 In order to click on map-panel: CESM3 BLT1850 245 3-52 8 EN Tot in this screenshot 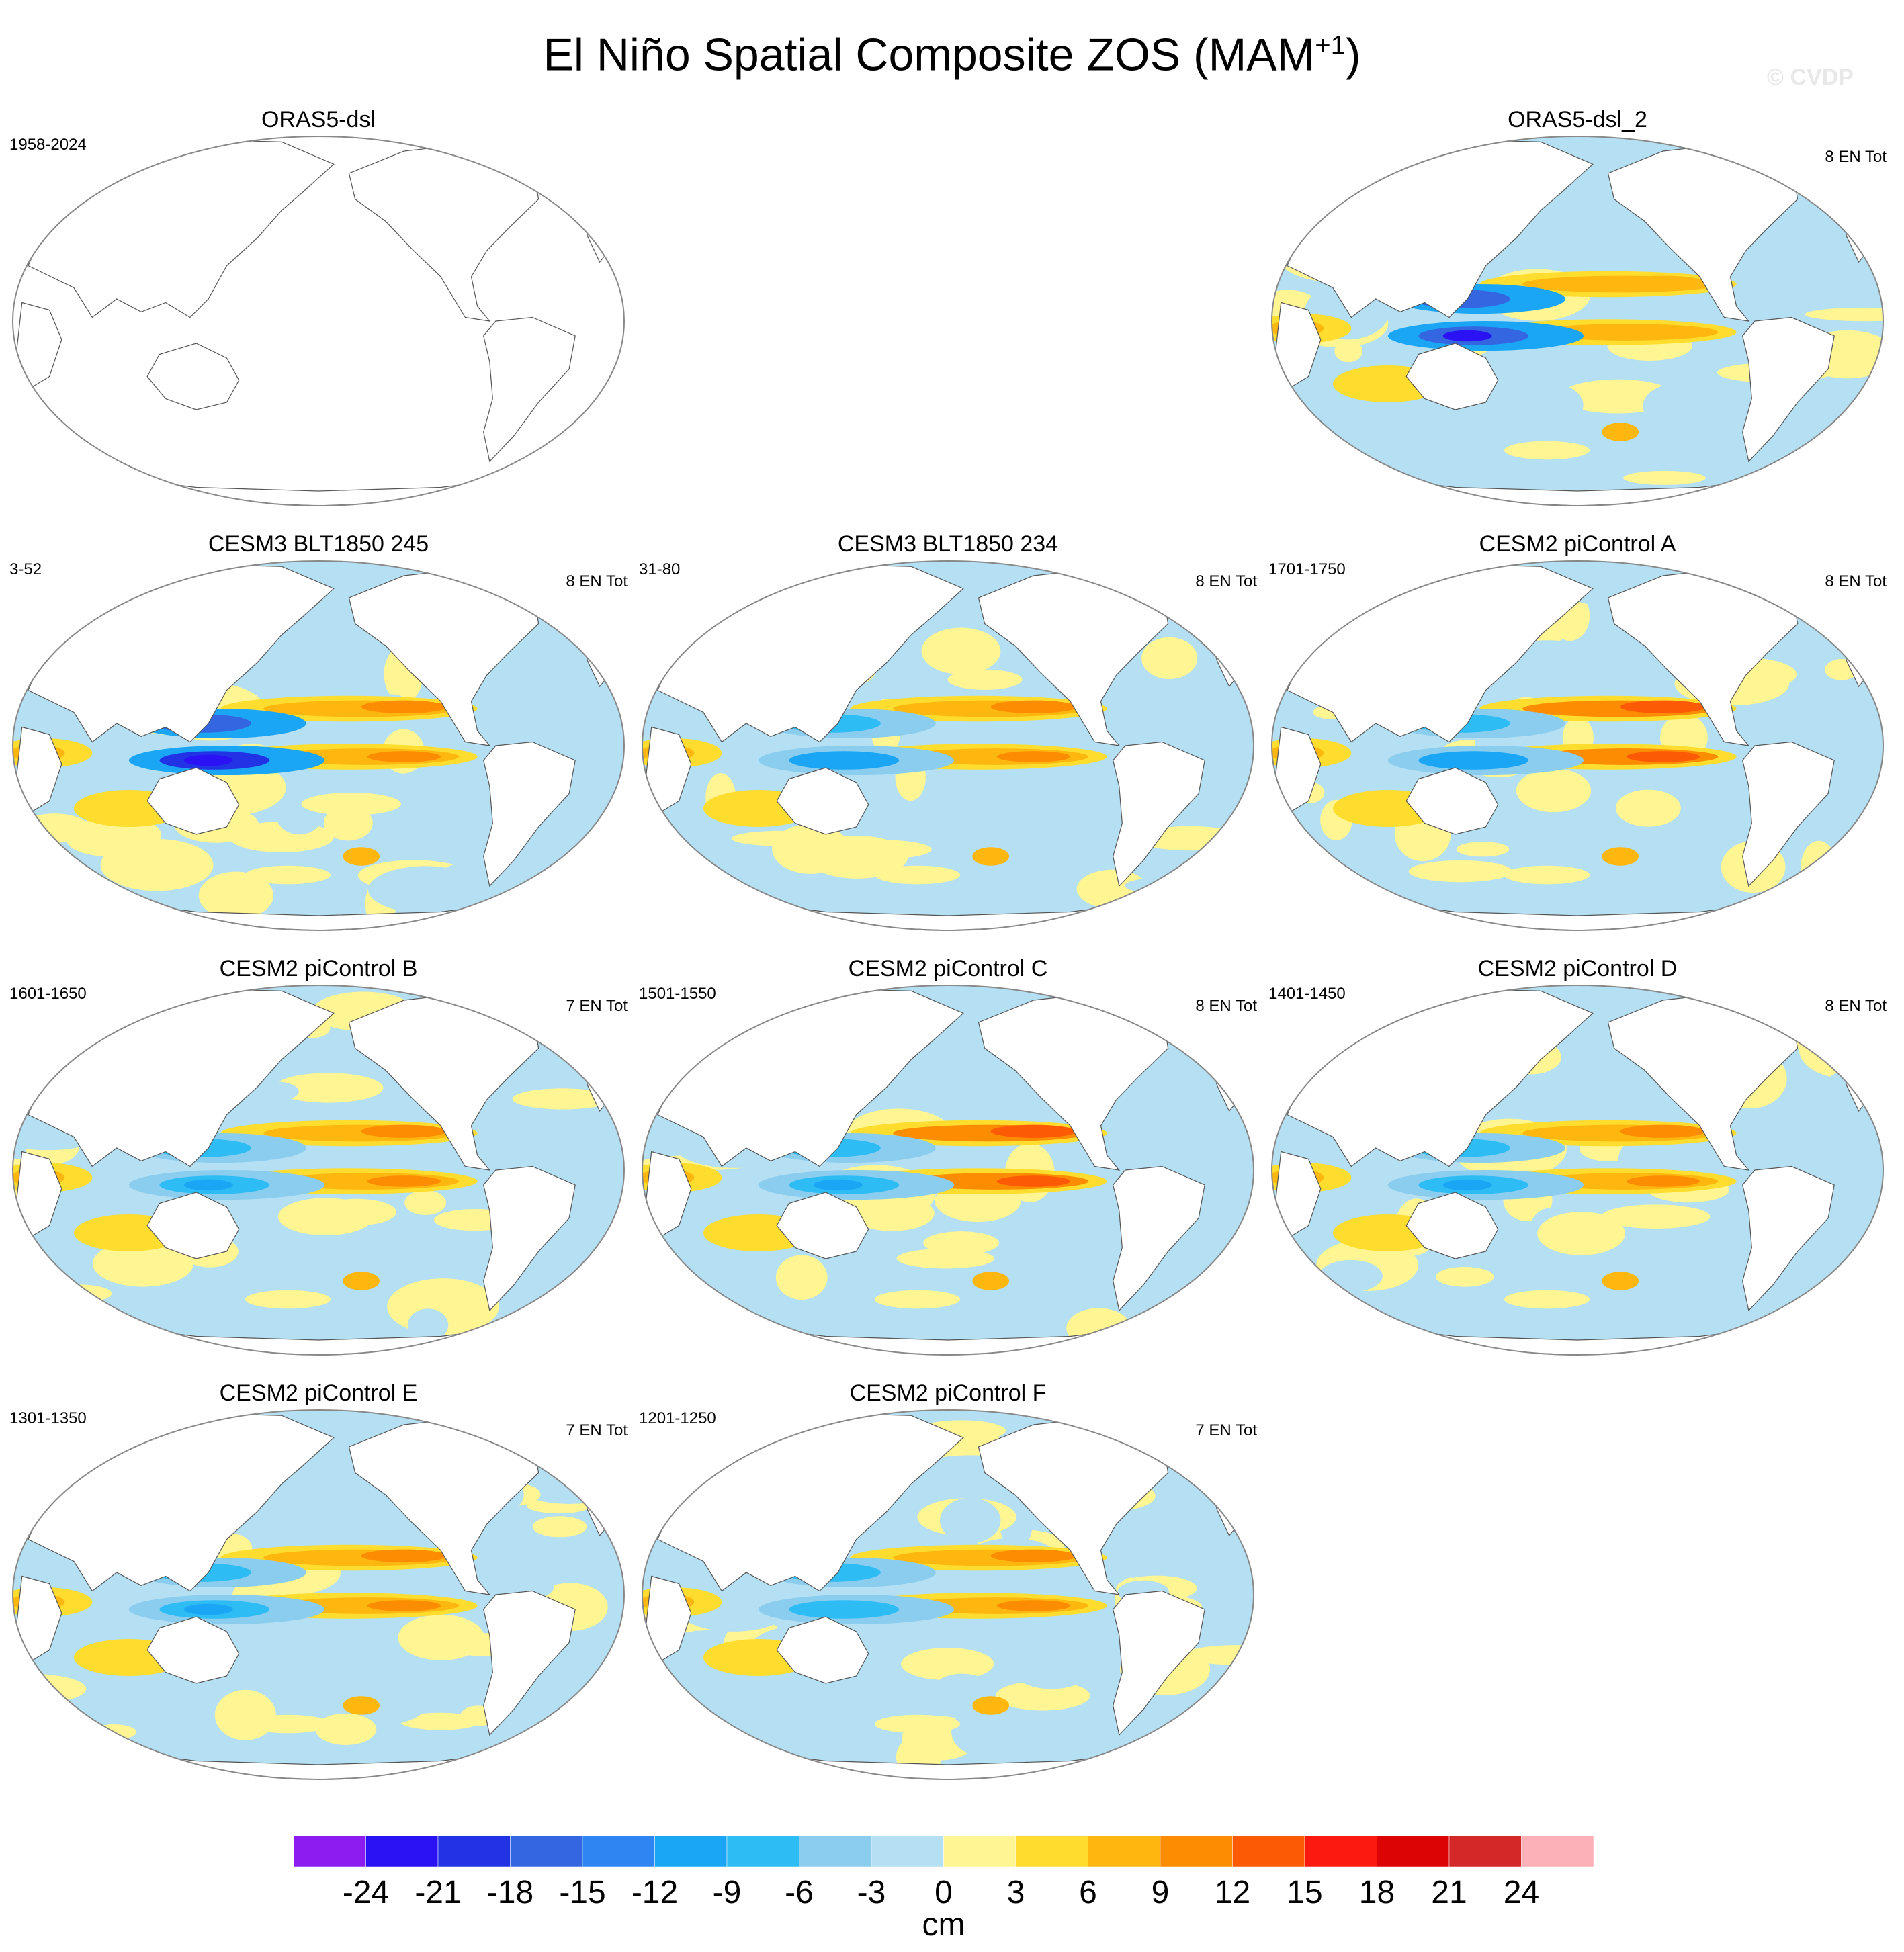, I will do `click(318, 732)`.